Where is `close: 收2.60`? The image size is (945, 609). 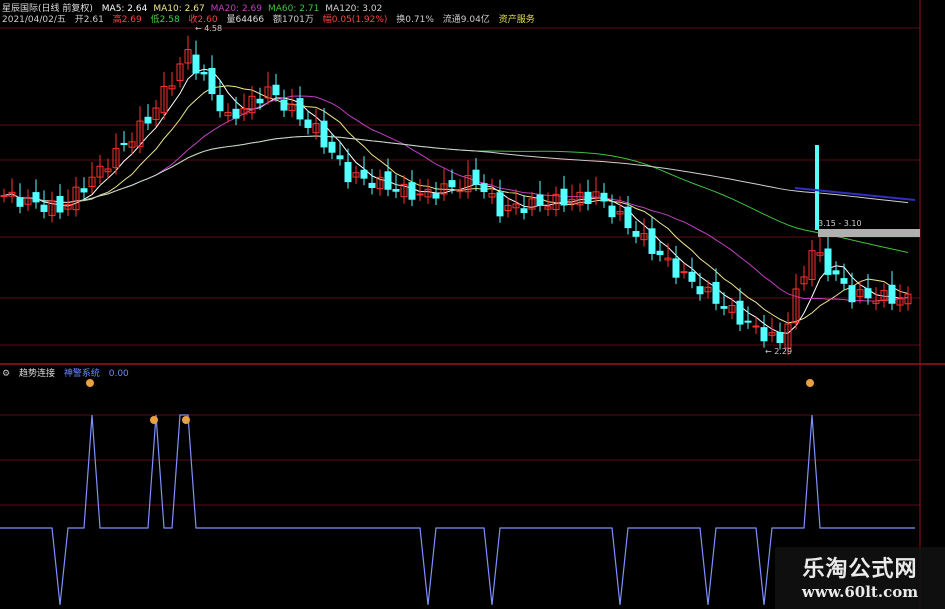 close: 收2.60 is located at coordinates (203, 20).